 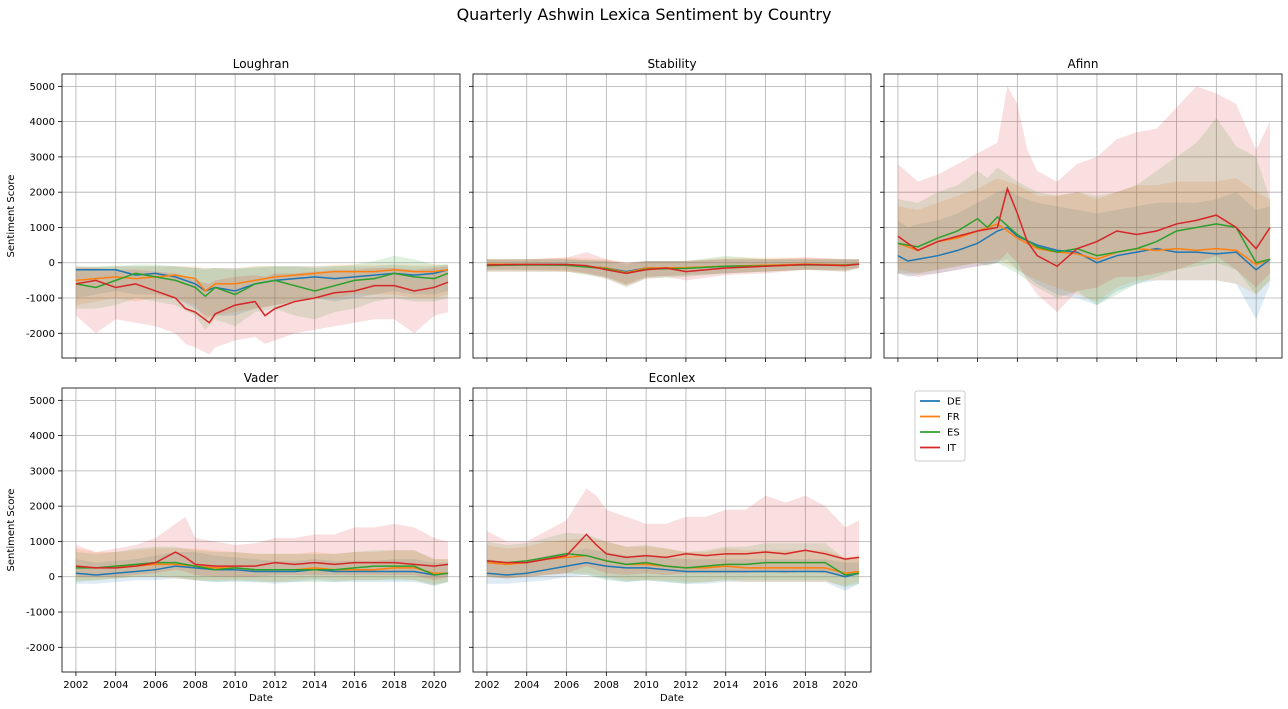 I want to click on legend-item-es: ES, so click(x=940, y=433).